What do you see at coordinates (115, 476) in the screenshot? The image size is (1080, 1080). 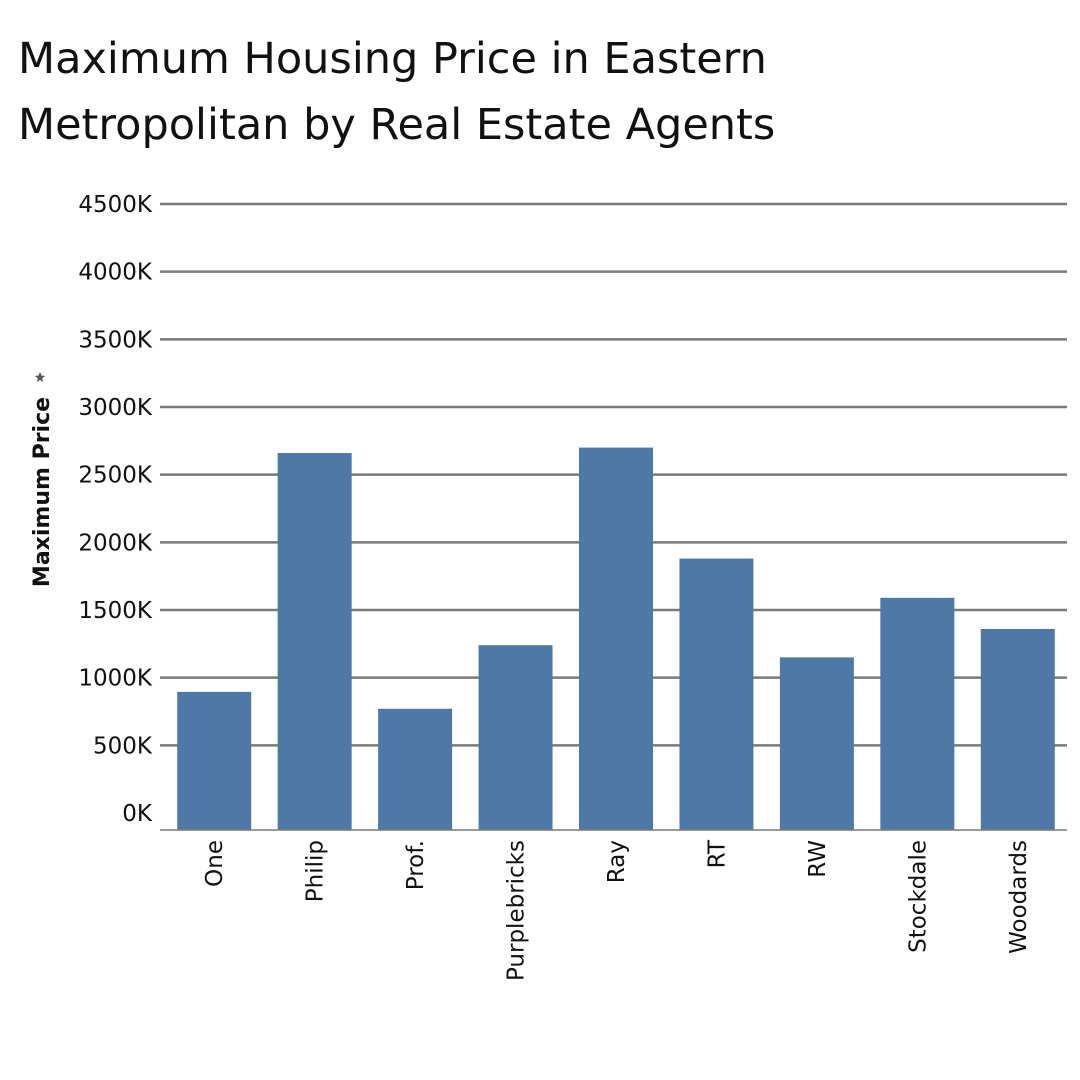 I see `y-tick-label: 2500K` at bounding box center [115, 476].